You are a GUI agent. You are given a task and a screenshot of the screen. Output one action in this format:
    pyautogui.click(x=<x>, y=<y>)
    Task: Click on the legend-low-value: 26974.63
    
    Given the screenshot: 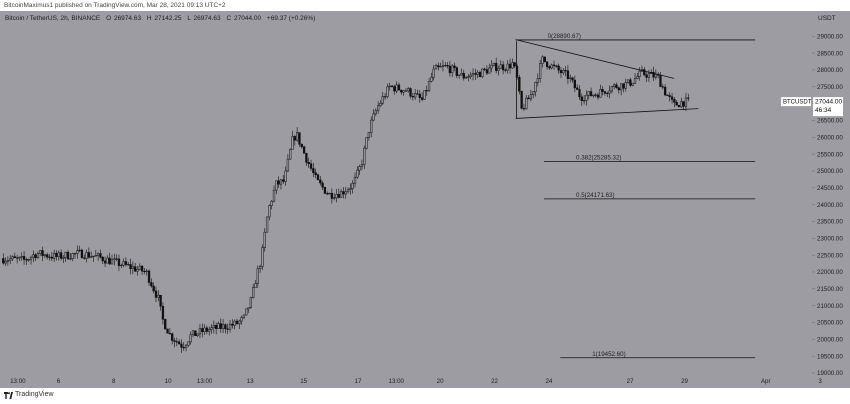 What is the action you would take?
    pyautogui.click(x=207, y=18)
    